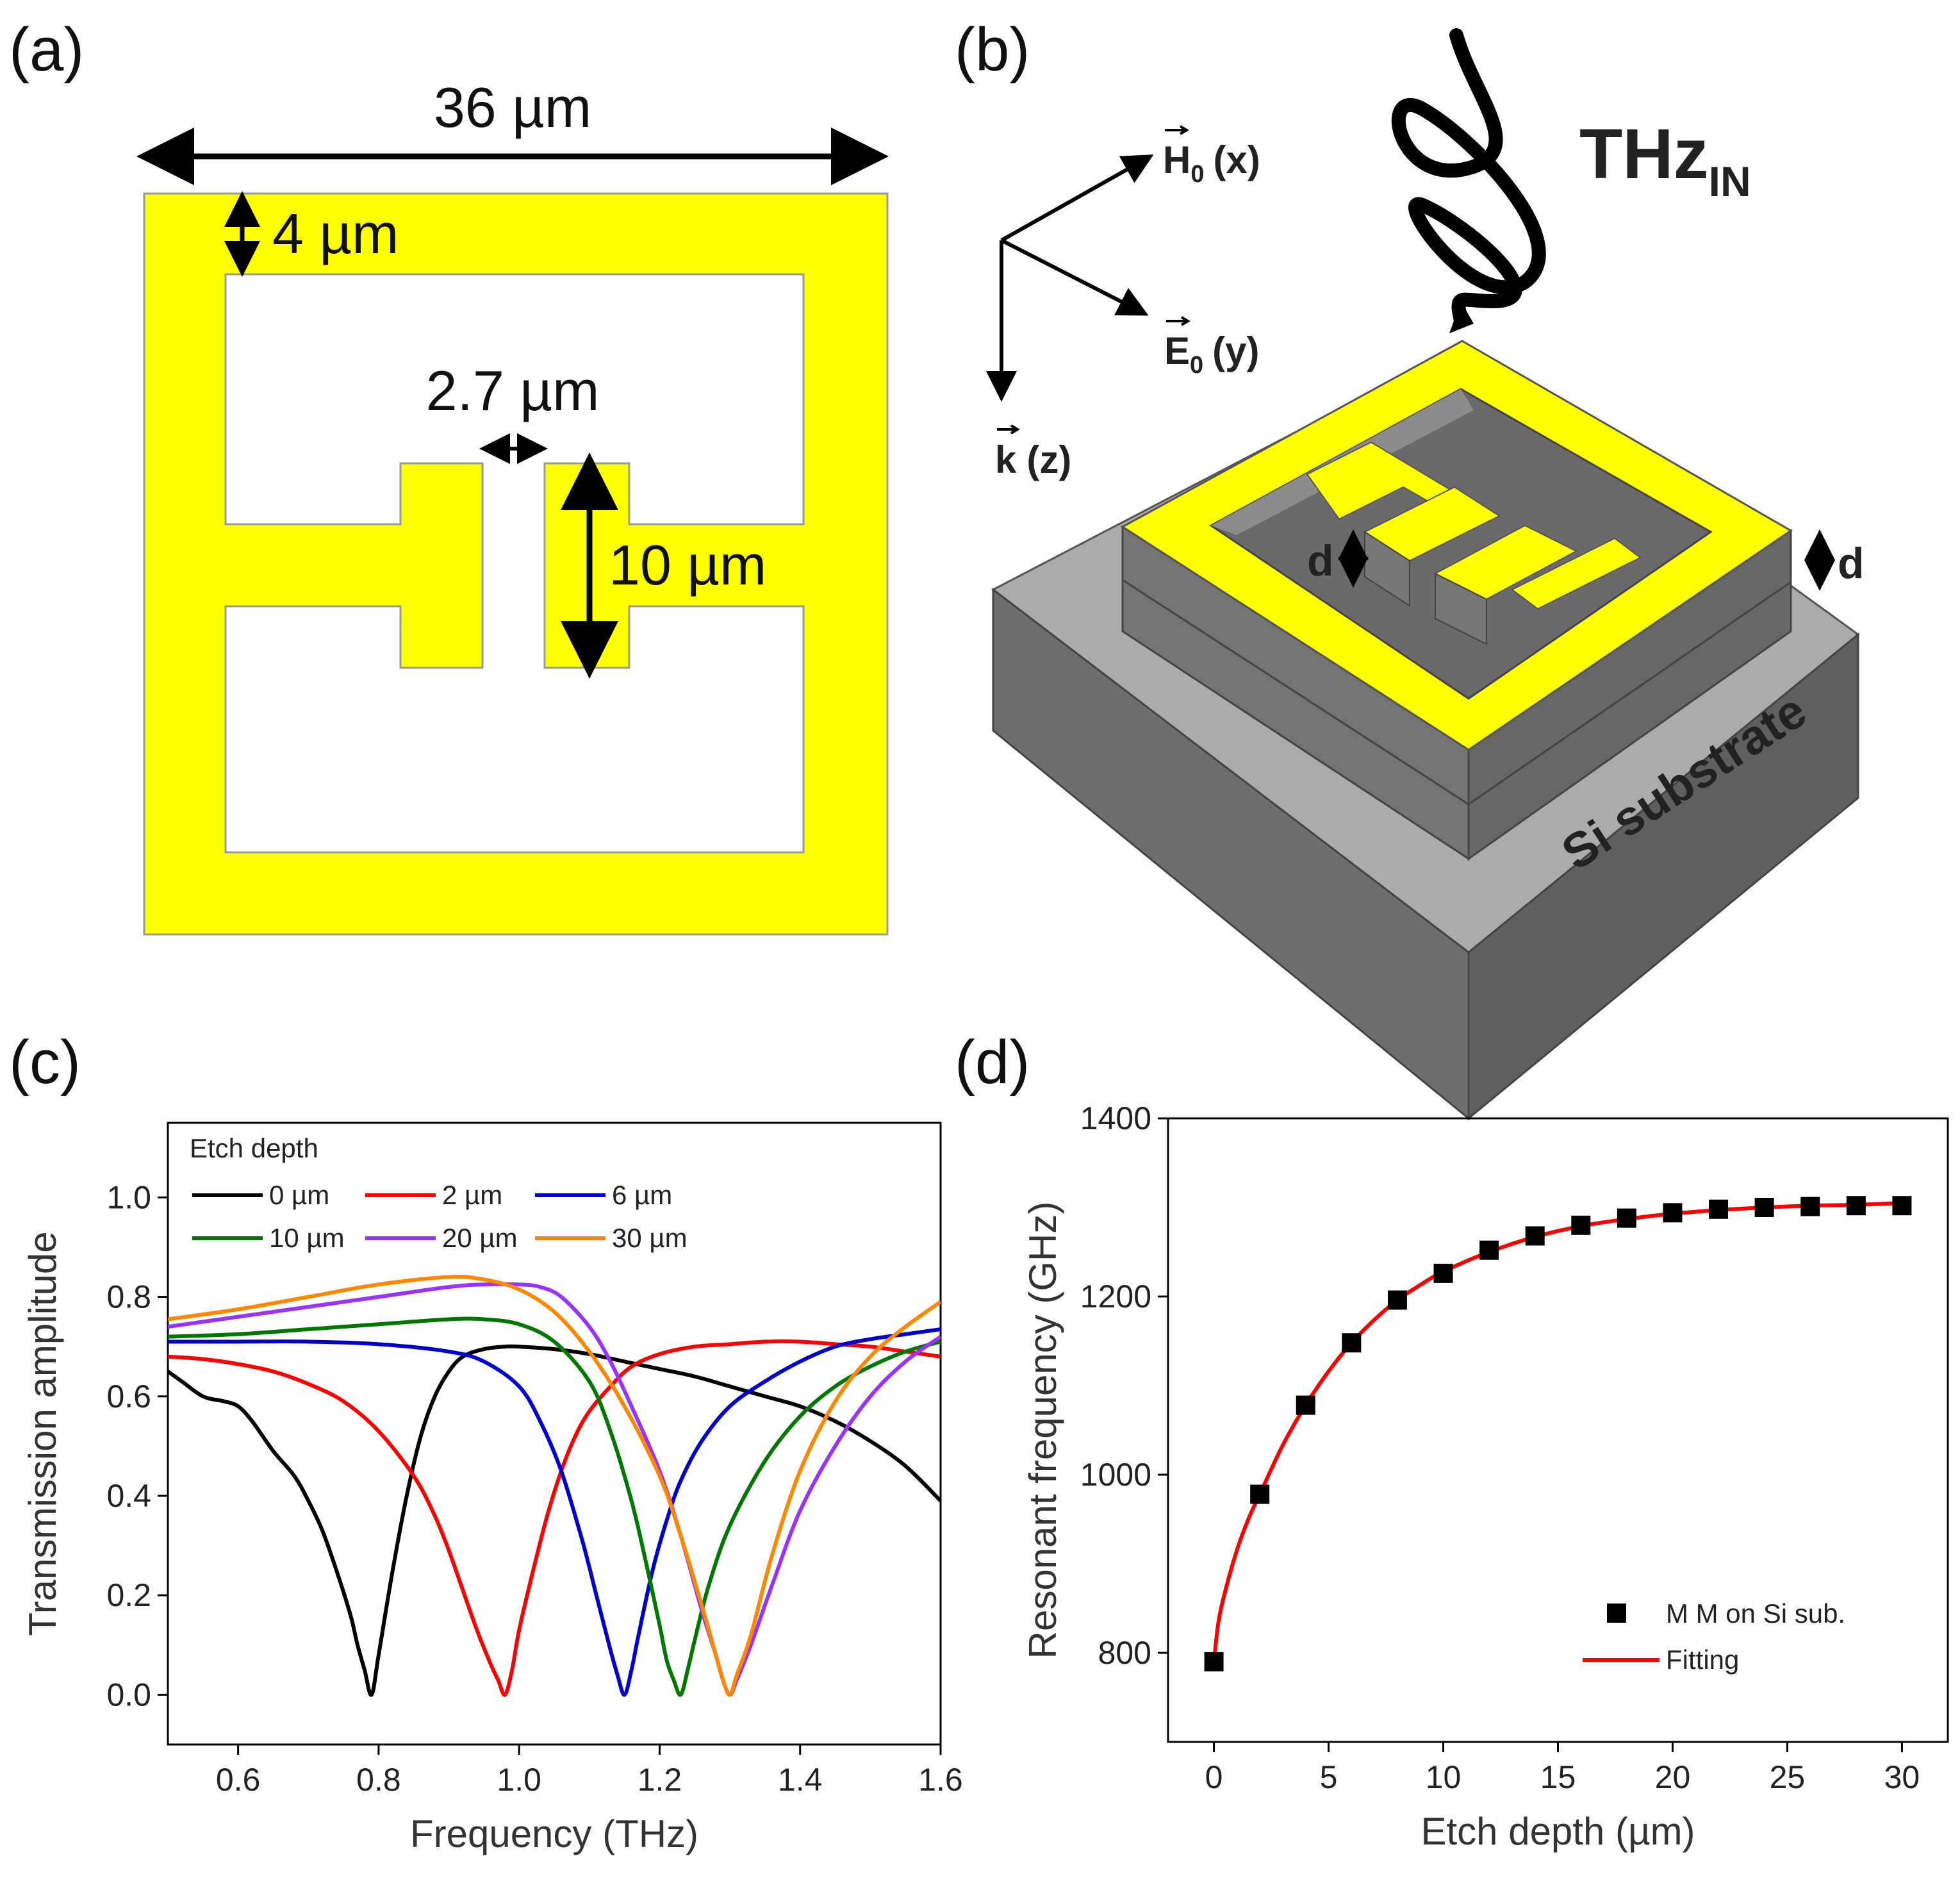  I want to click on coordinate-axes: H0 (x) E0 (y) k (z), so click(1123, 303).